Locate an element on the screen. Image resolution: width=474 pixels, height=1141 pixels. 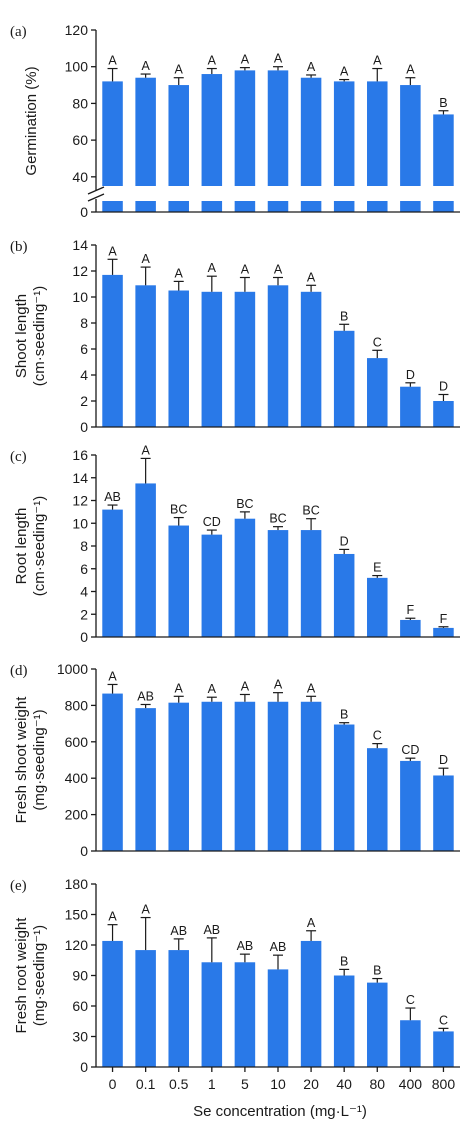
panel-3-y-tick-label: 12 is located at coordinates (80, 501).